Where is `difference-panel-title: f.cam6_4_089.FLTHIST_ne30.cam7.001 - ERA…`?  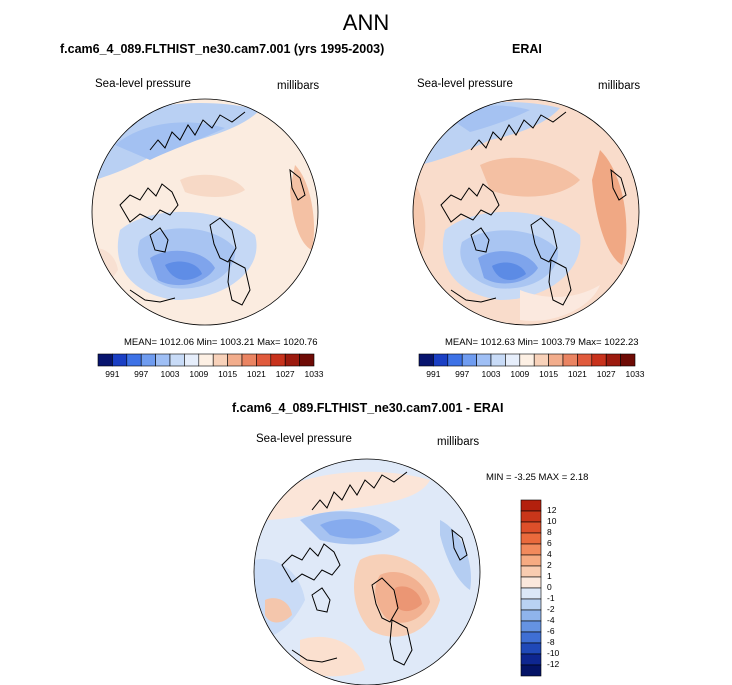 difference-panel-title: f.cam6_4_089.FLTHIST_ne30.cam7.001 - ERA… is located at coordinates (368, 408).